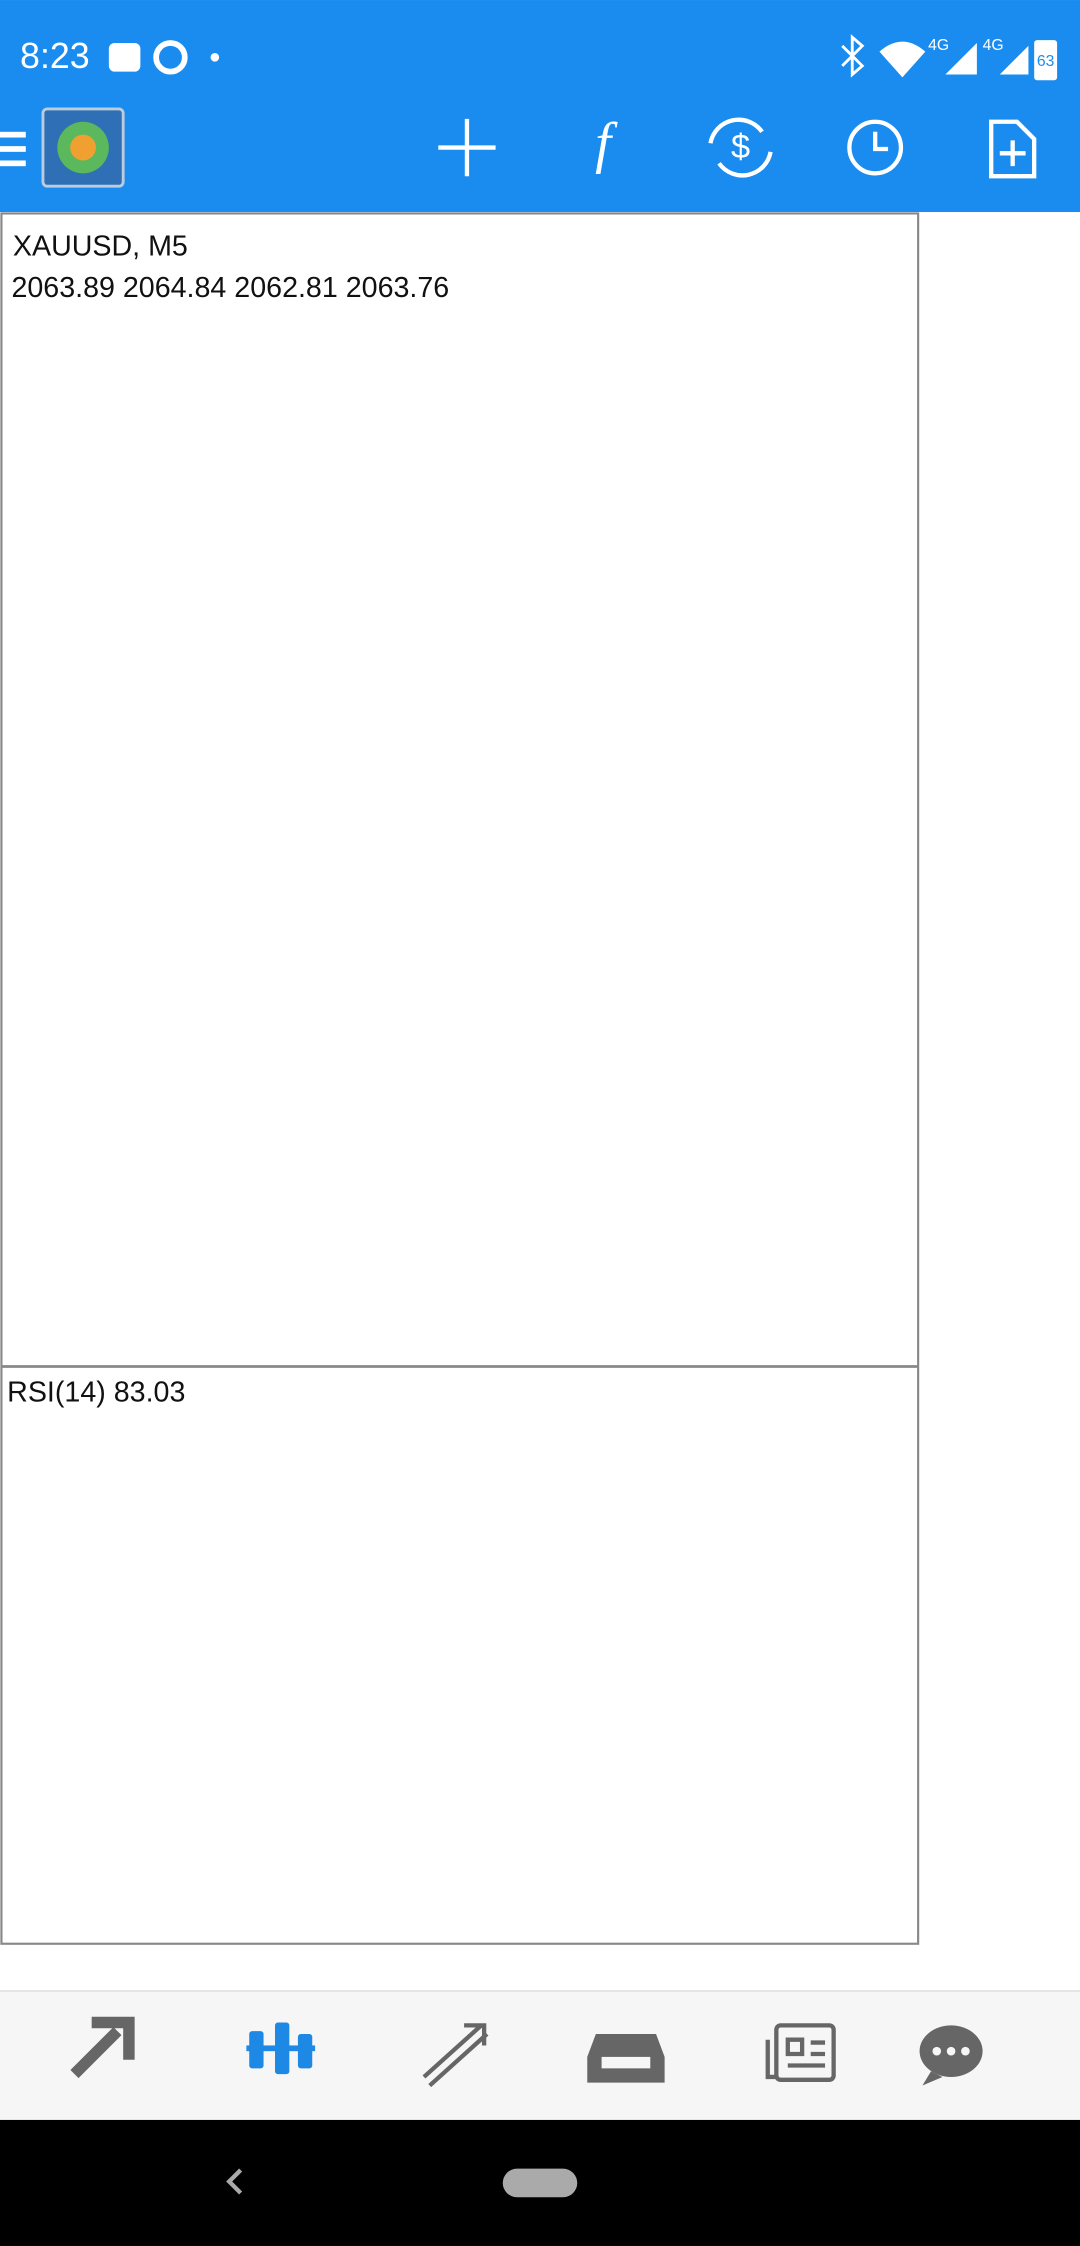 The image size is (1080, 2246). What do you see at coordinates (800, 2052) in the screenshot?
I see `news-tab` at bounding box center [800, 2052].